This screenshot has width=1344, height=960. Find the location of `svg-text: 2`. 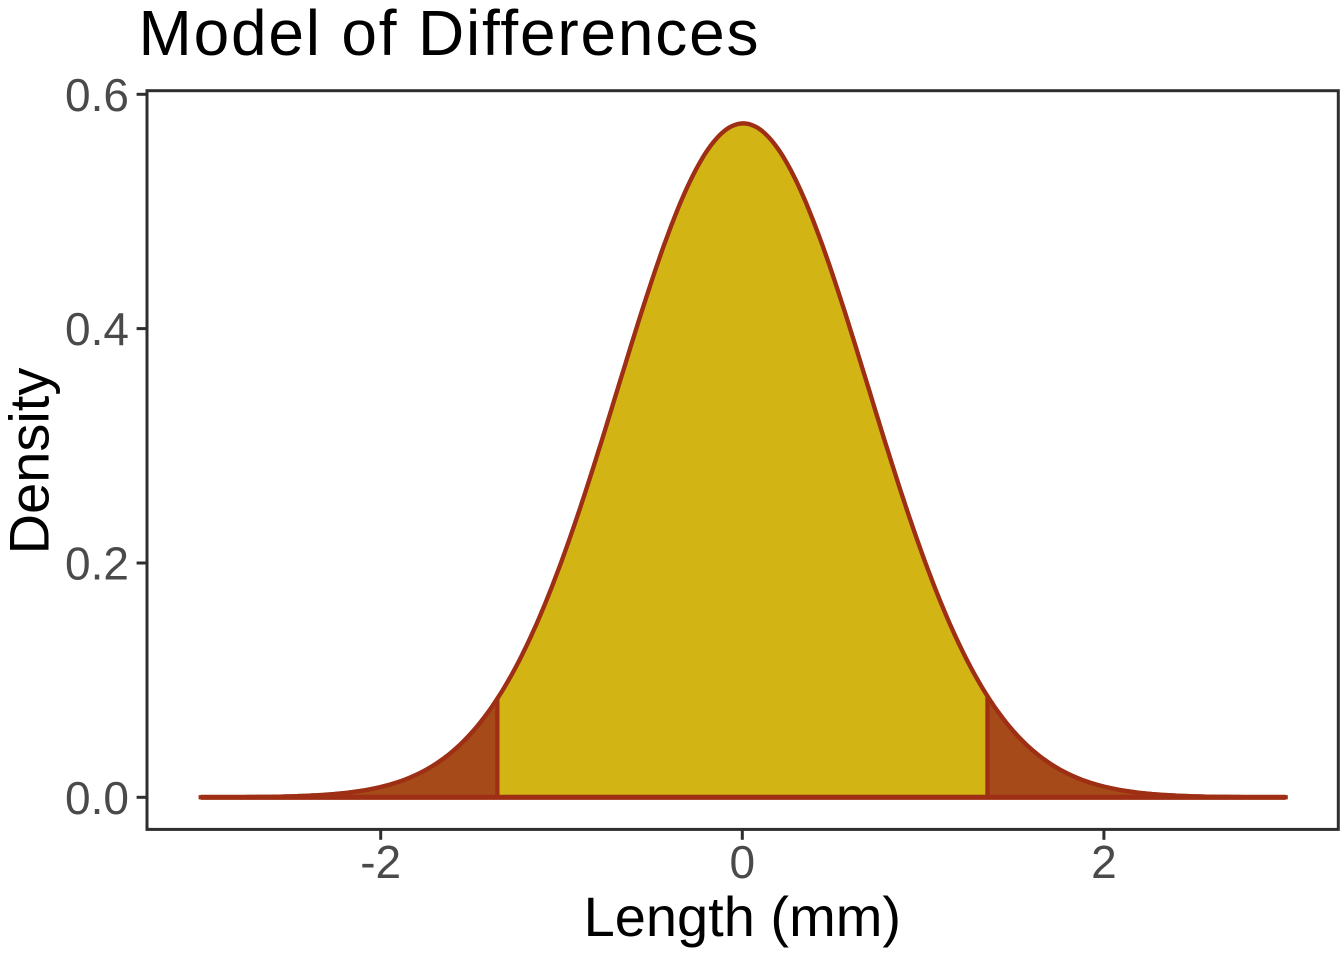

svg-text: 2 is located at coordinates (1104, 862).